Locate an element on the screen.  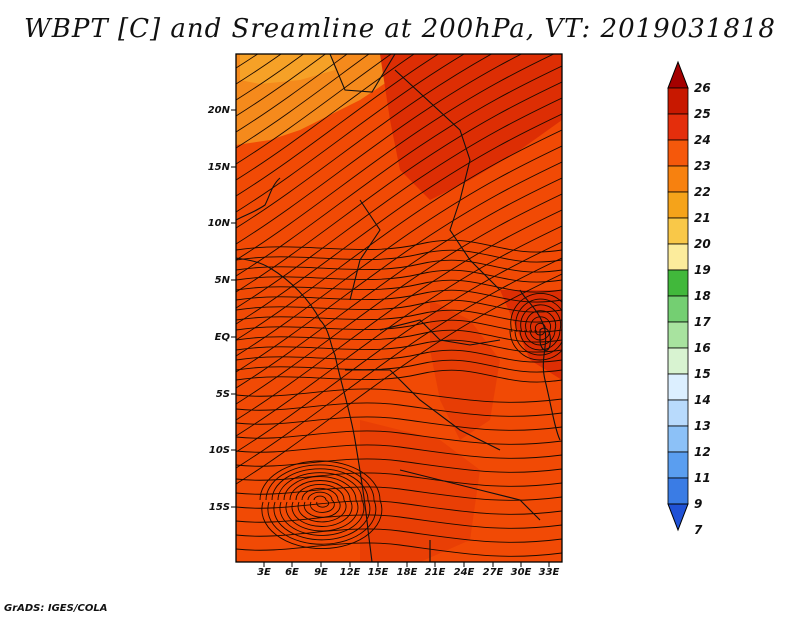
border-north is located at coordinates (362, 73).